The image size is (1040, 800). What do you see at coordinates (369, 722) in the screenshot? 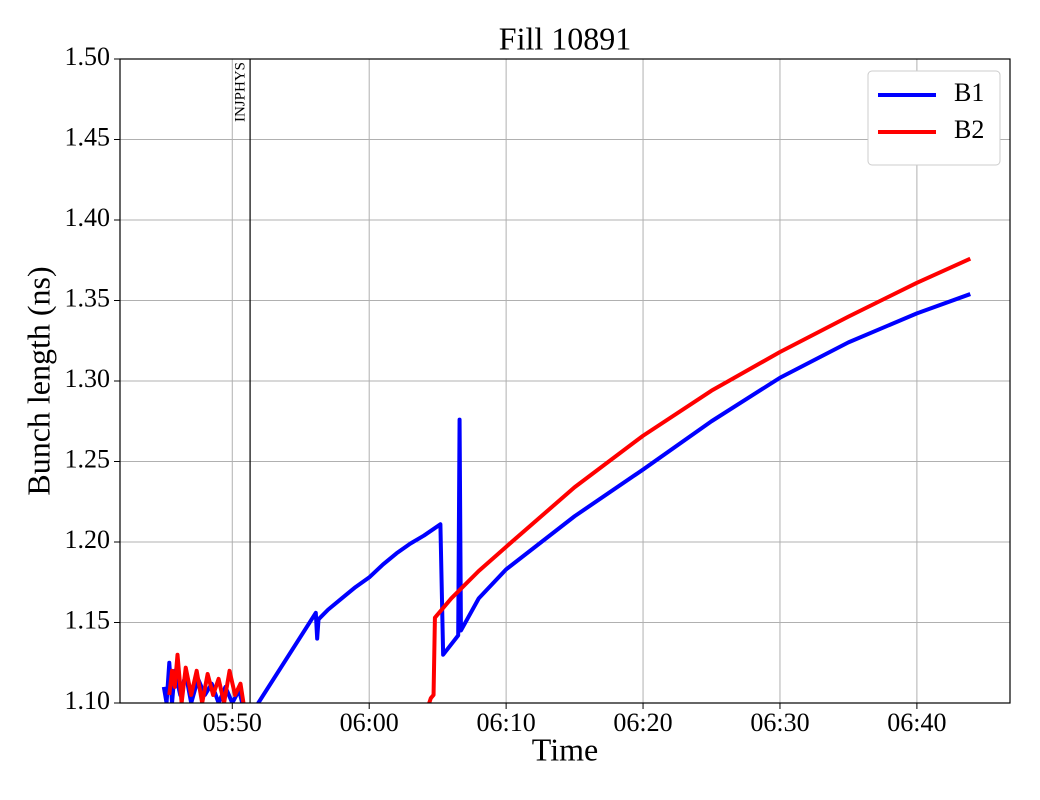
I see `x-tick-label: 06:00` at bounding box center [369, 722].